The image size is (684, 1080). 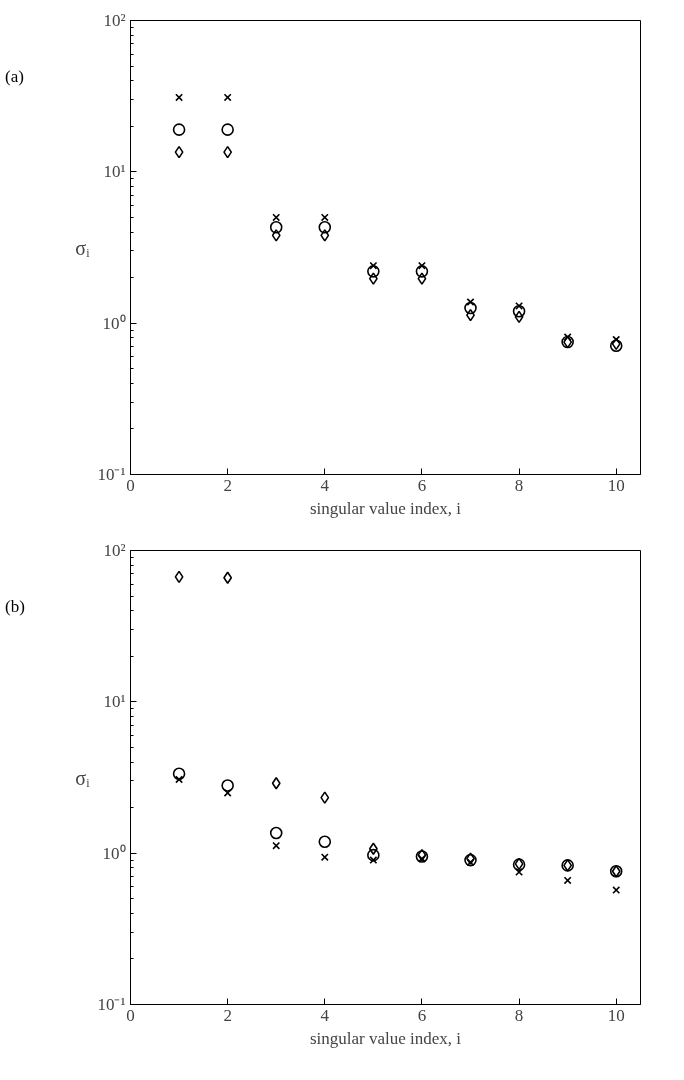 I want to click on text: (b), so click(x=15, y=607).